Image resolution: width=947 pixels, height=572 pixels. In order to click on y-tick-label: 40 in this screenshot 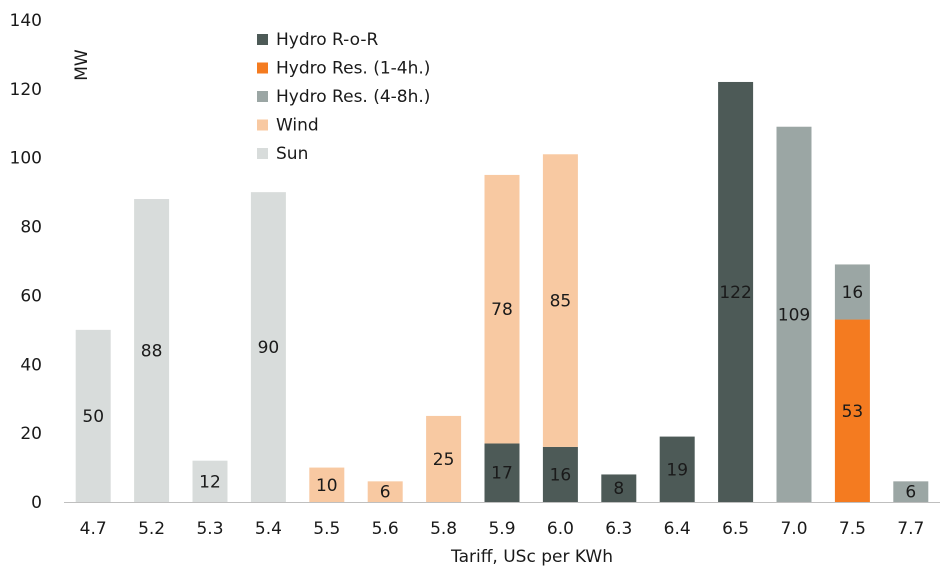, I will do `click(31, 365)`.